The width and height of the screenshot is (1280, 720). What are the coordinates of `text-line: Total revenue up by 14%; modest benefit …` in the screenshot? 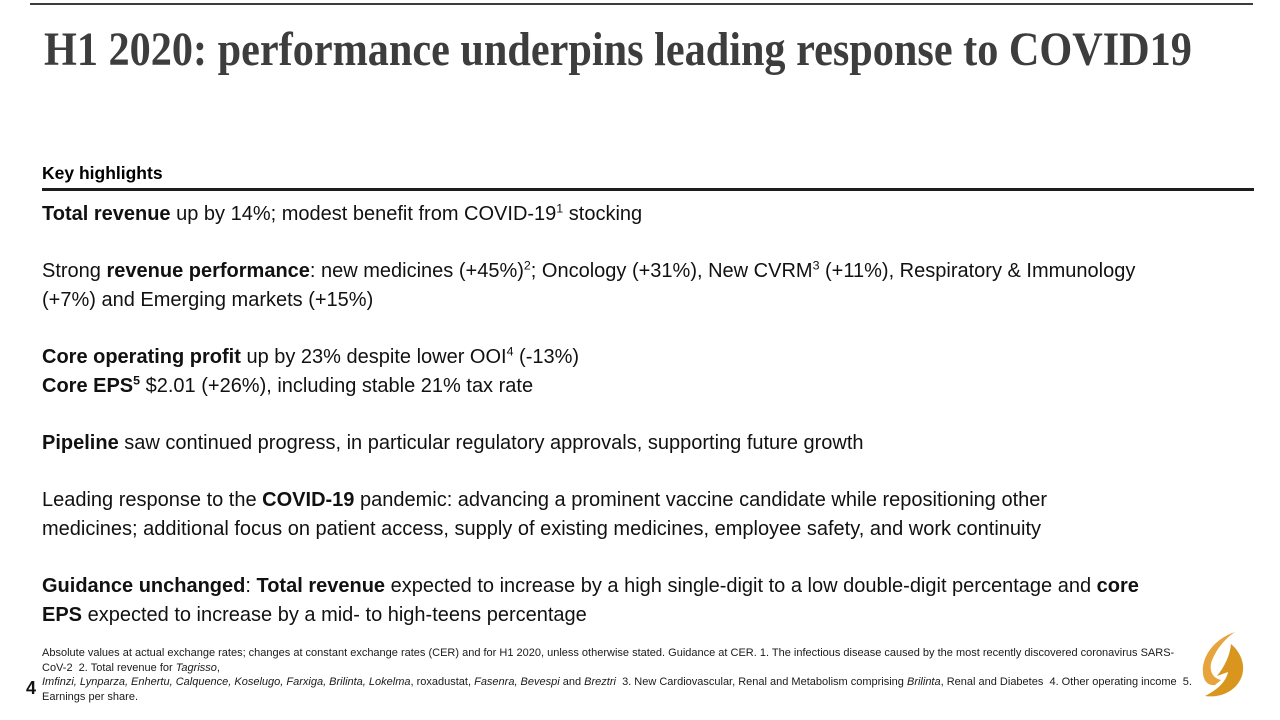 It's located at (342, 213).